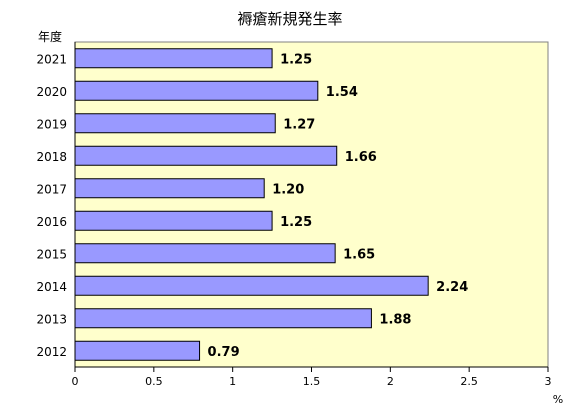 The height and width of the screenshot is (415, 575). Describe the element at coordinates (196, 90) in the screenshot. I see `bar-2020` at that location.